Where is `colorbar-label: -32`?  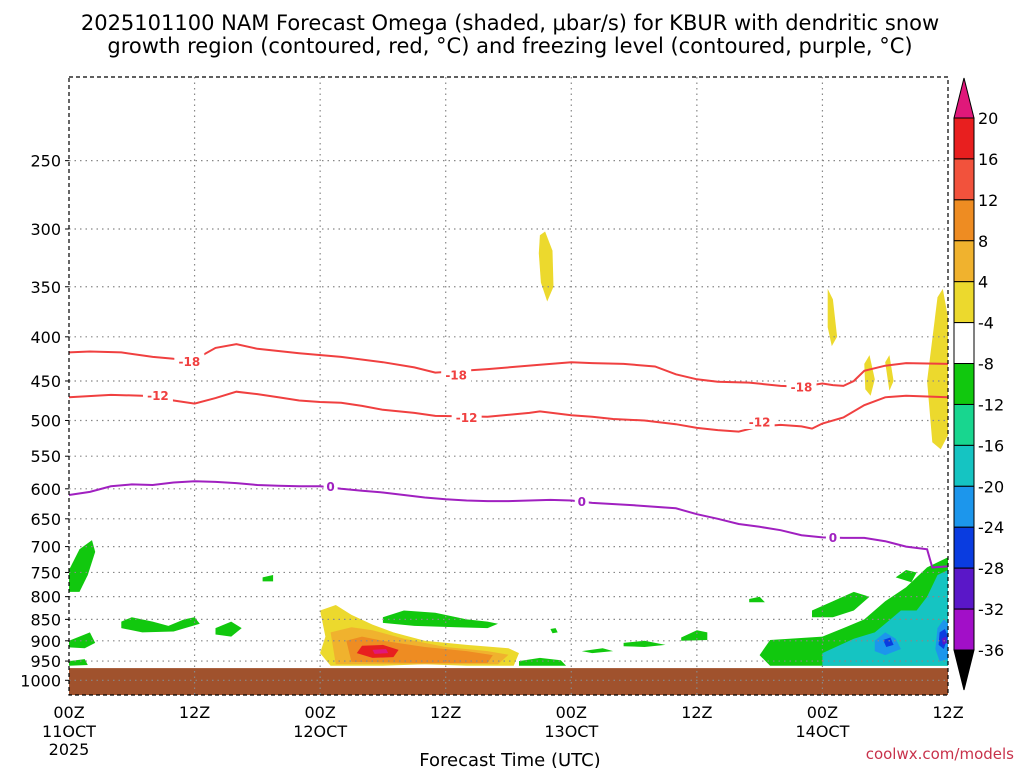
colorbar-label: -32 is located at coordinates (991, 609).